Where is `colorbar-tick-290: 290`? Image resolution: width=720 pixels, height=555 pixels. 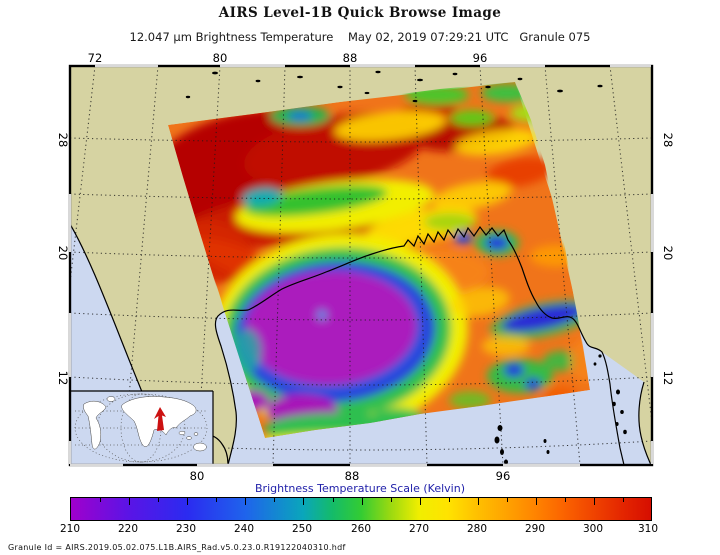
colorbar-tick-290: 290 is located at coordinates (535, 529).